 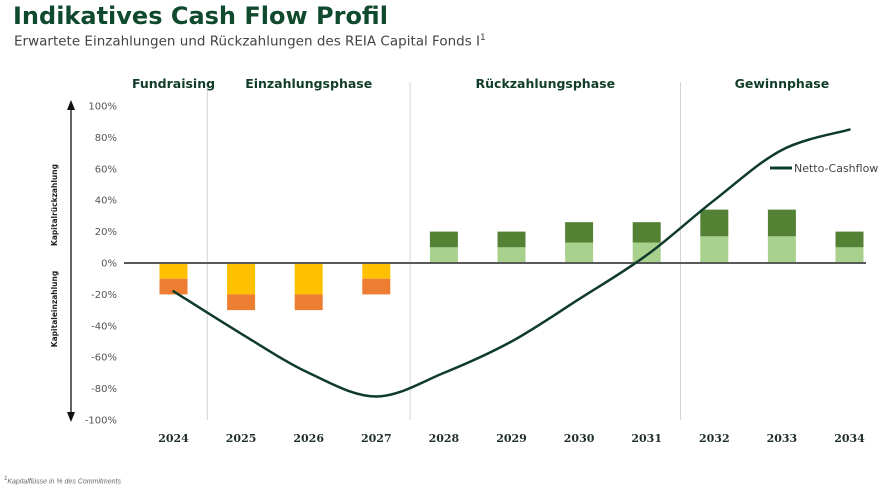 I want to click on y-tick-label: -40%, so click(x=104, y=326).